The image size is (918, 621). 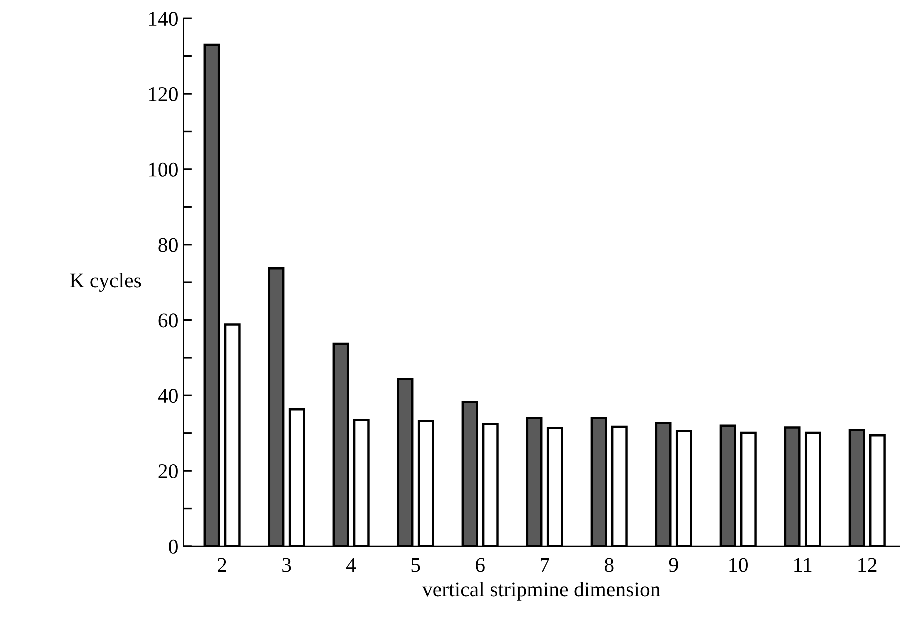 What do you see at coordinates (545, 565) in the screenshot?
I see `x-tick-label: 7` at bounding box center [545, 565].